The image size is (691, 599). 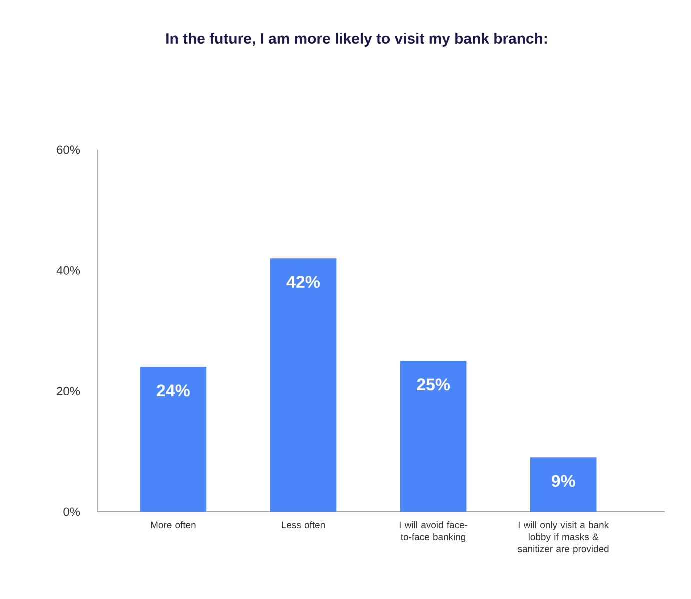 I want to click on y-tick-label: 40%, so click(x=68, y=270).